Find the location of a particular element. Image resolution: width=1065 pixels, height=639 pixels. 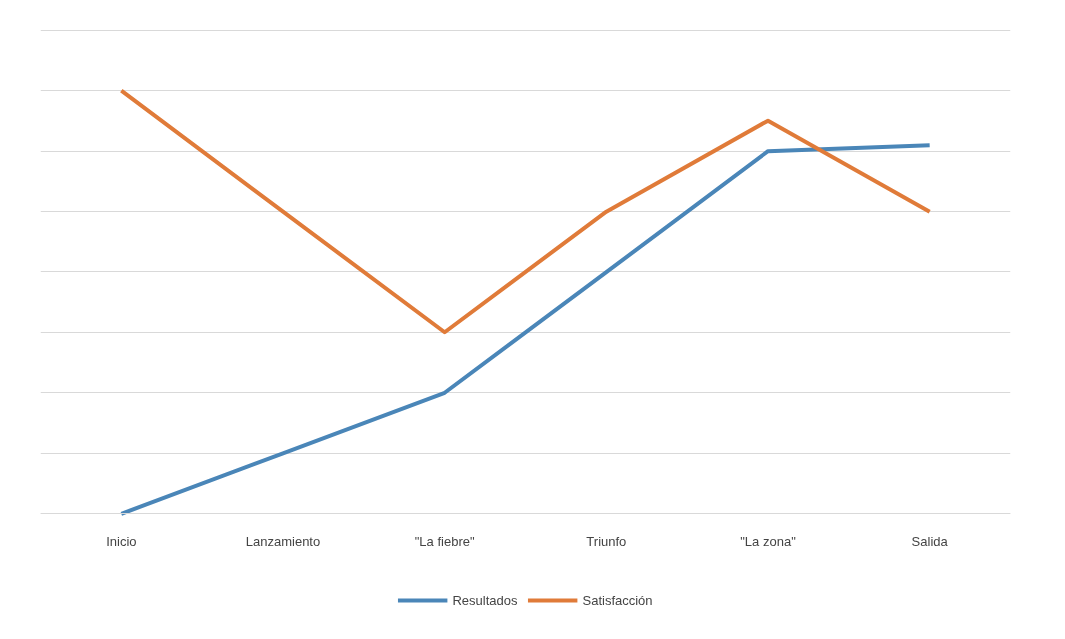

x-tick-label: Triunfo is located at coordinates (606, 541).